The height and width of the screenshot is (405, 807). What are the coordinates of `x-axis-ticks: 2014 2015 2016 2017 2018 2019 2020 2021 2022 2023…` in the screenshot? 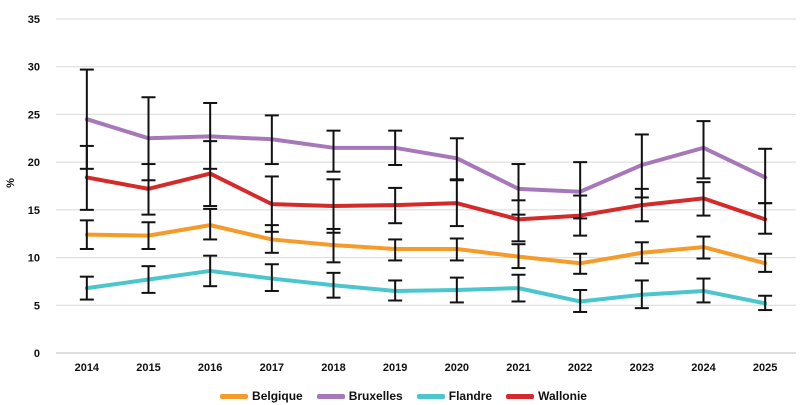 It's located at (426, 368).